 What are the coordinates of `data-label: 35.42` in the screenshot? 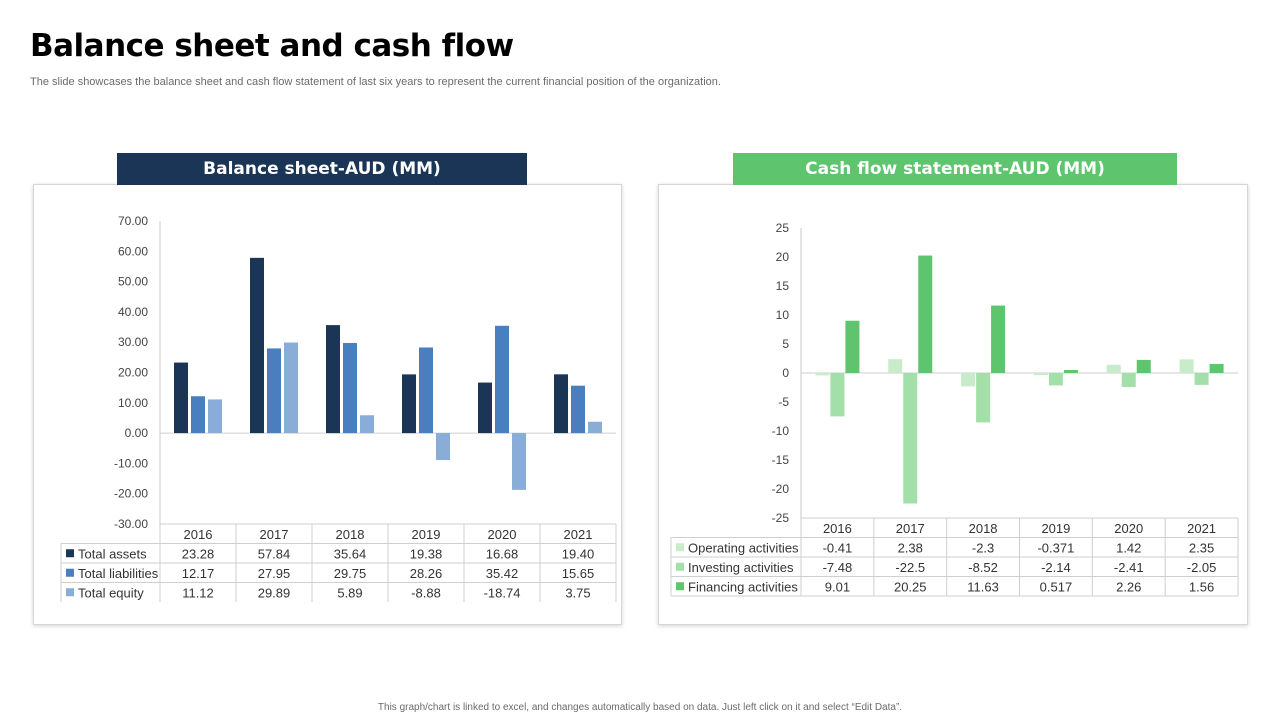 It's located at (502, 573).